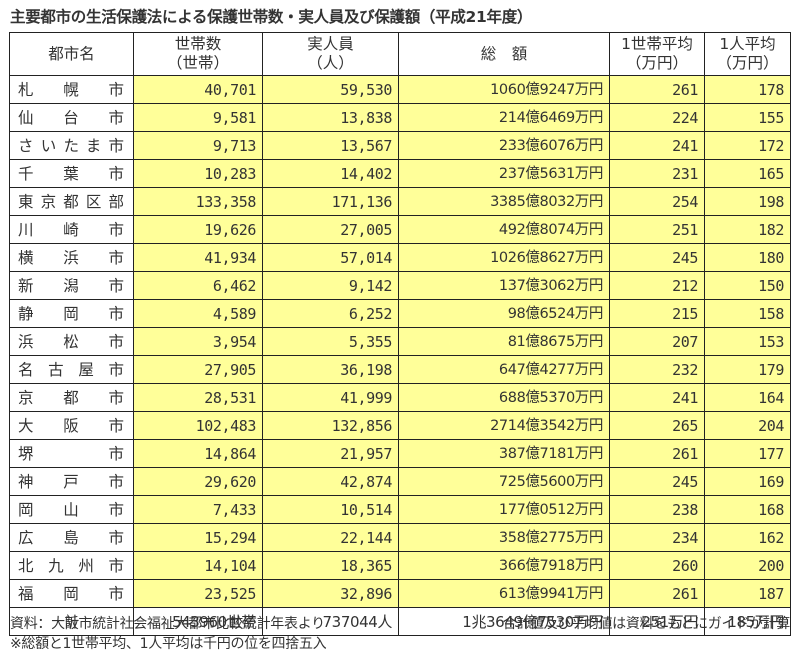 The height and width of the screenshot is (666, 800). I want to click on header-per-person-label: 1人平均, so click(747, 44).